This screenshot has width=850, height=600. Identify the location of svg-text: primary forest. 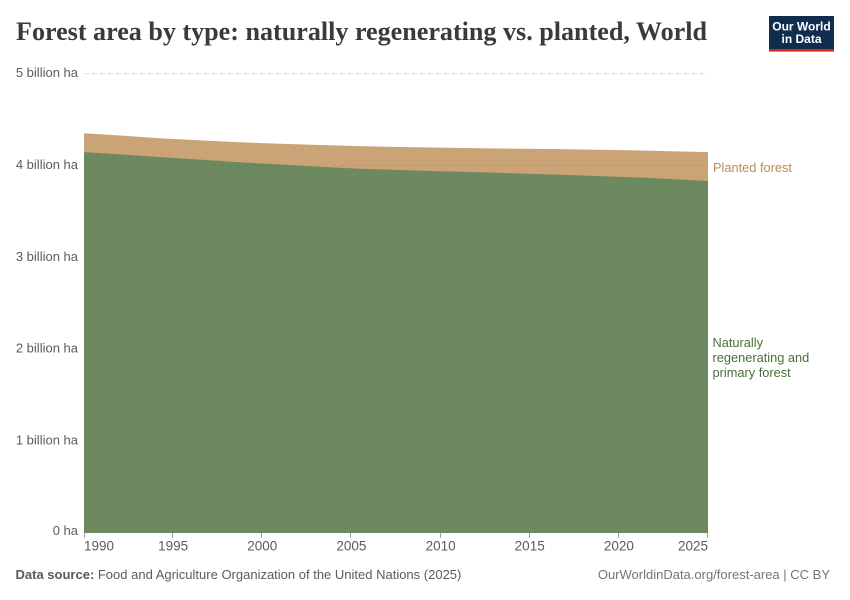
(752, 372).